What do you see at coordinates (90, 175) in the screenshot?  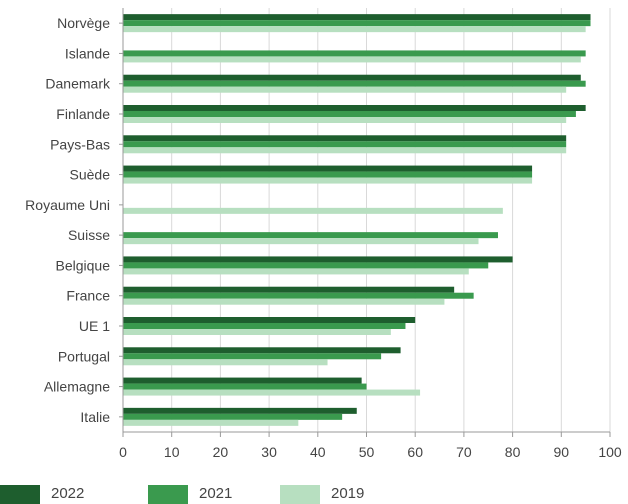 I see `category-label-suede: Suède` at bounding box center [90, 175].